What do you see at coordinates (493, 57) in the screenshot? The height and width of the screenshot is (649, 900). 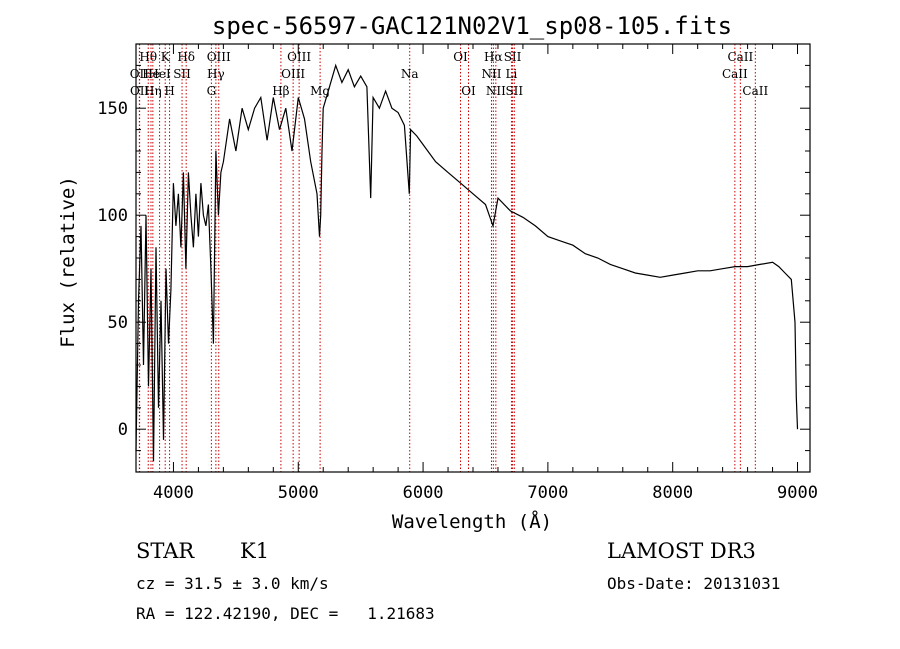 I see `line-label: Hα` at bounding box center [493, 57].